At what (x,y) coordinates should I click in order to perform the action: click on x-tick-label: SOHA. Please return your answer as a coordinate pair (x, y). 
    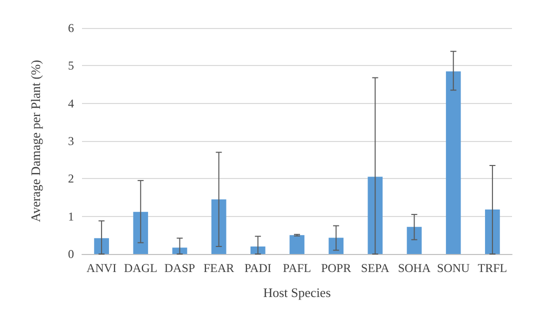
    Looking at the image, I should click on (414, 268).